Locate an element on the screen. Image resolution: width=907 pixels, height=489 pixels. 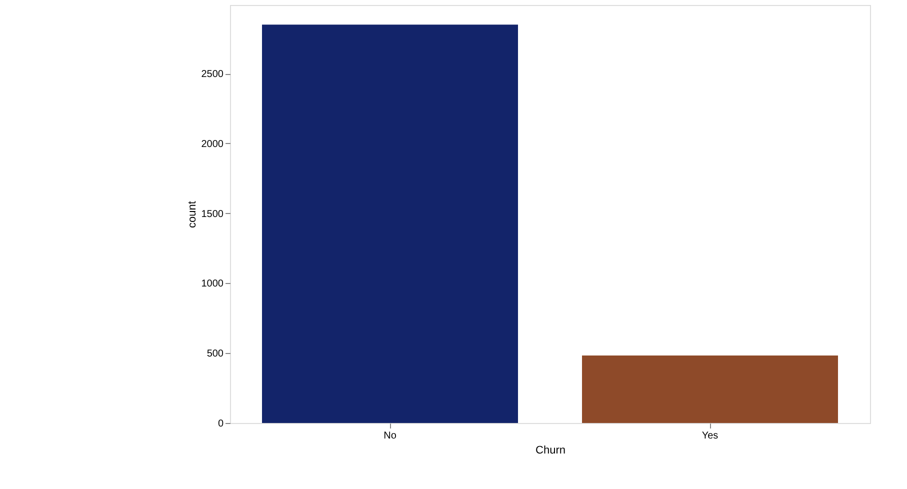
y-tick-label: 500 is located at coordinates (215, 354).